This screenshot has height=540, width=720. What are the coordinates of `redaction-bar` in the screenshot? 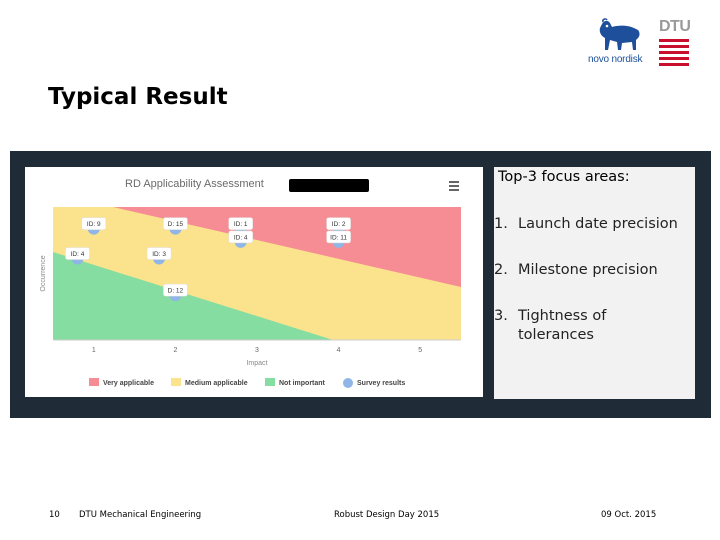 It's located at (329, 185).